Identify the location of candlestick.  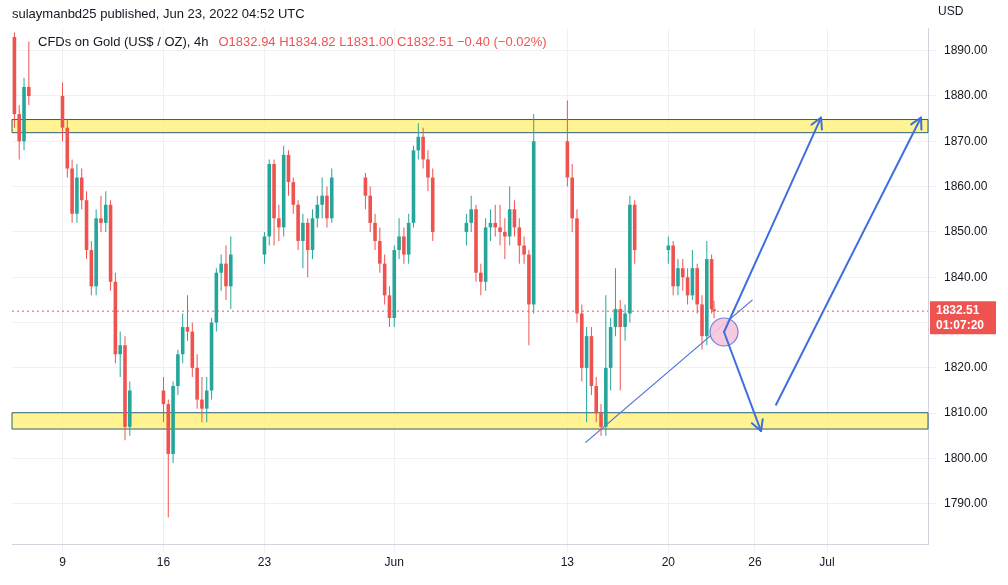
(505, 239).